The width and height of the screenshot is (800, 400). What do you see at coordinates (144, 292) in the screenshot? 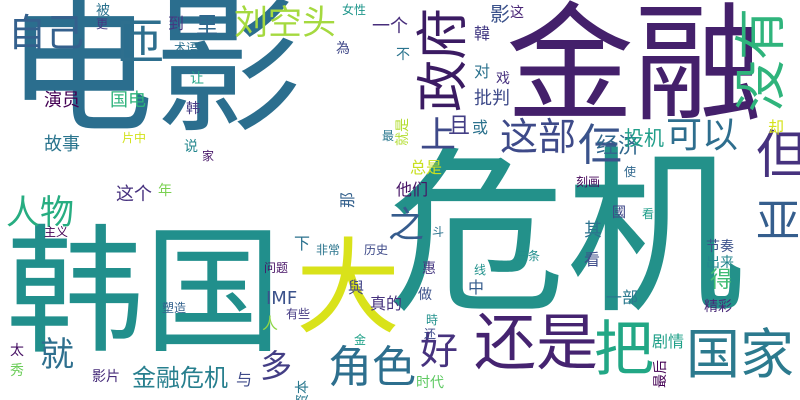
I see `word-4: 韩国` at bounding box center [144, 292].